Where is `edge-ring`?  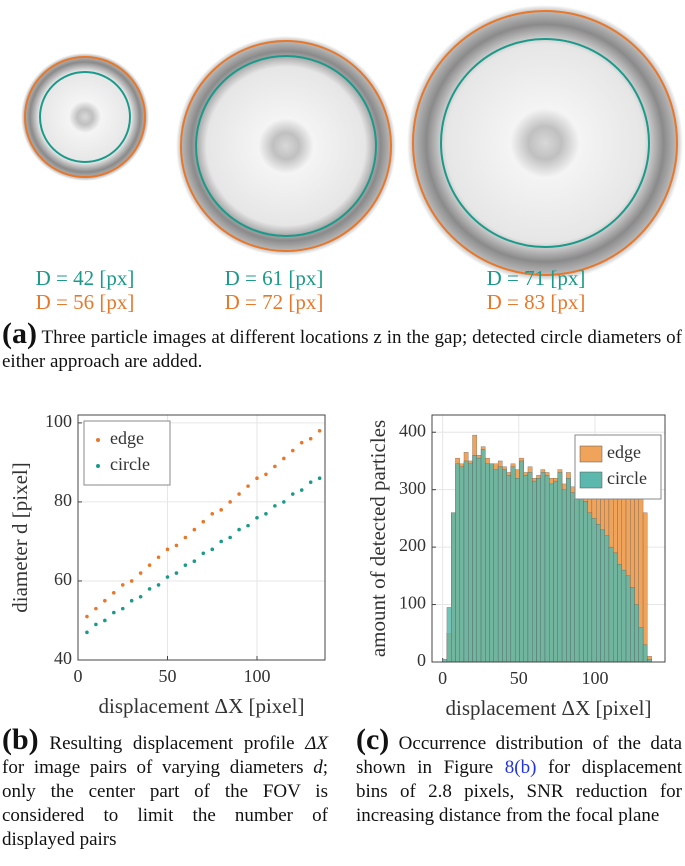 edge-ring is located at coordinates (286, 146).